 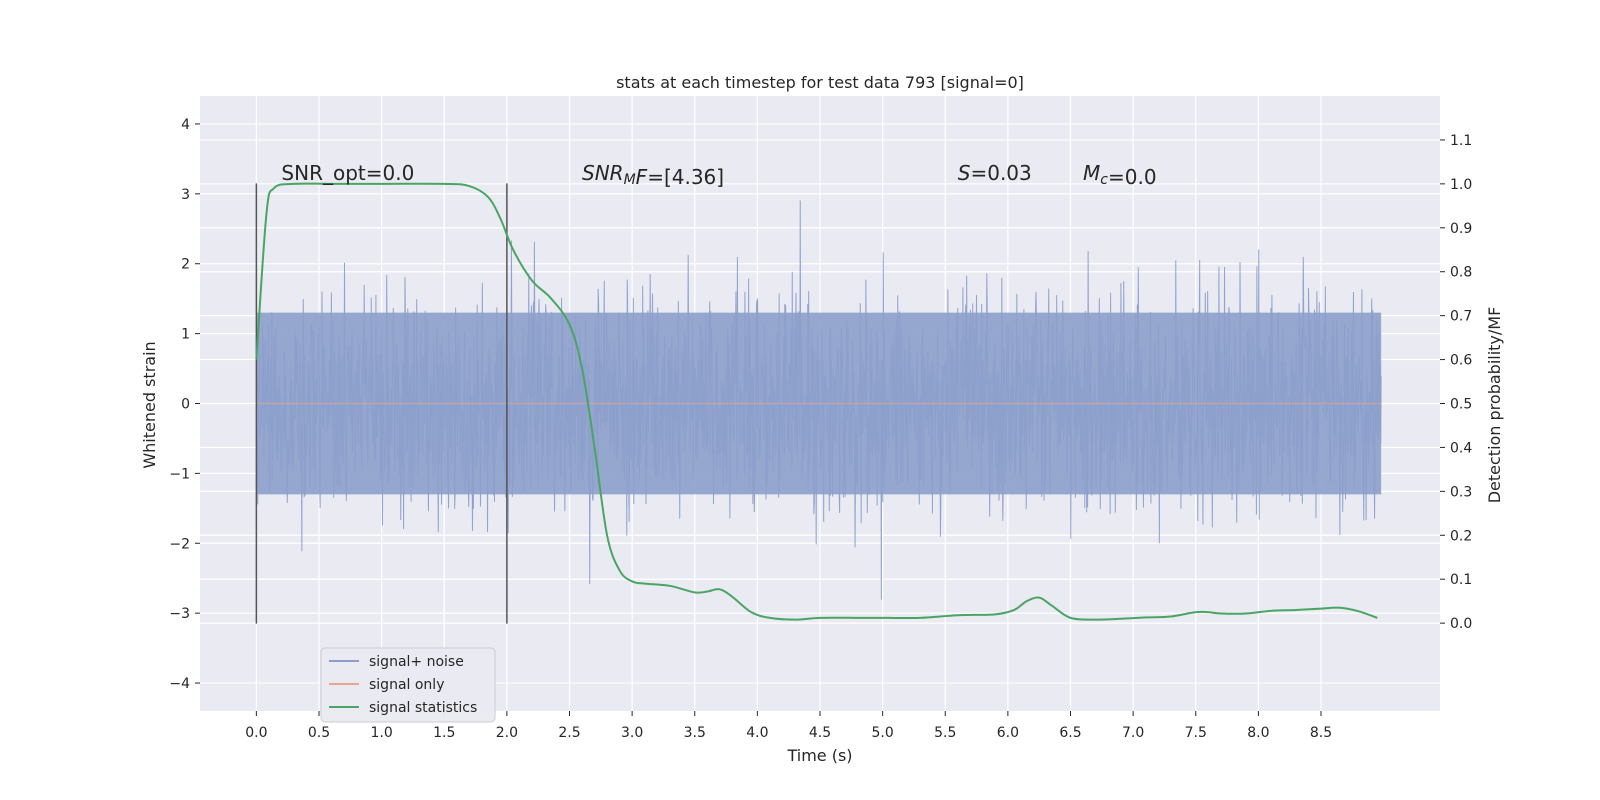 What do you see at coordinates (185, 195) in the screenshot?
I see `y-tick-label: 3` at bounding box center [185, 195].